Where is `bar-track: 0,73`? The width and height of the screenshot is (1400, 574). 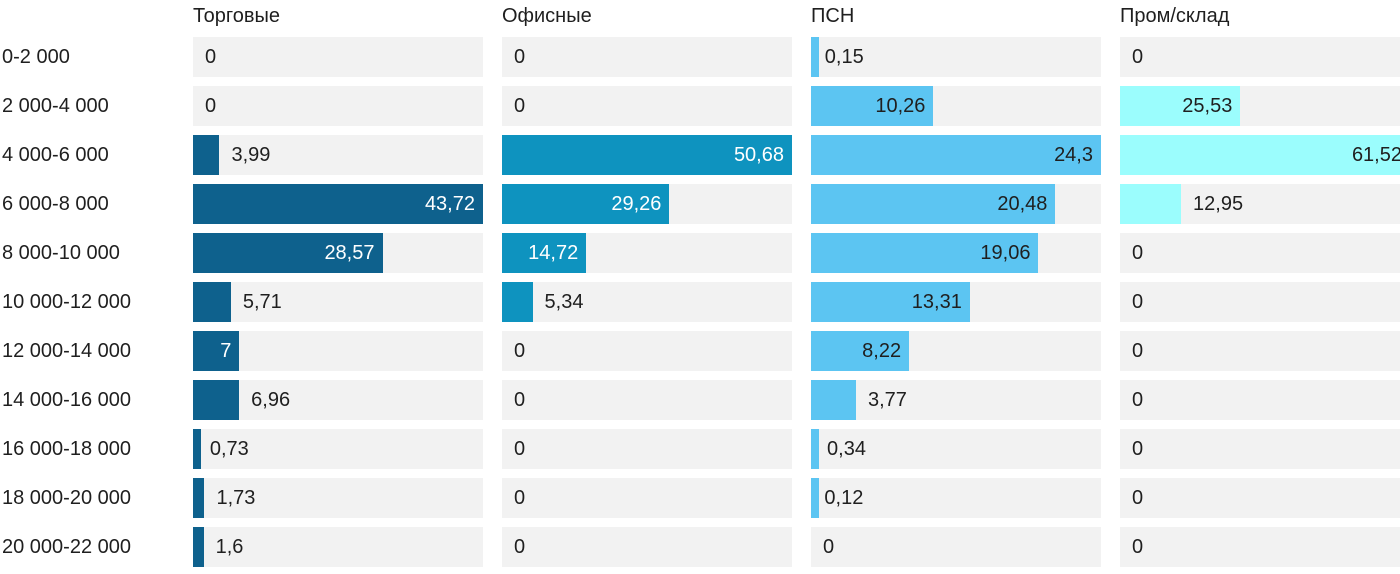 bar-track: 0,73 is located at coordinates (338, 449).